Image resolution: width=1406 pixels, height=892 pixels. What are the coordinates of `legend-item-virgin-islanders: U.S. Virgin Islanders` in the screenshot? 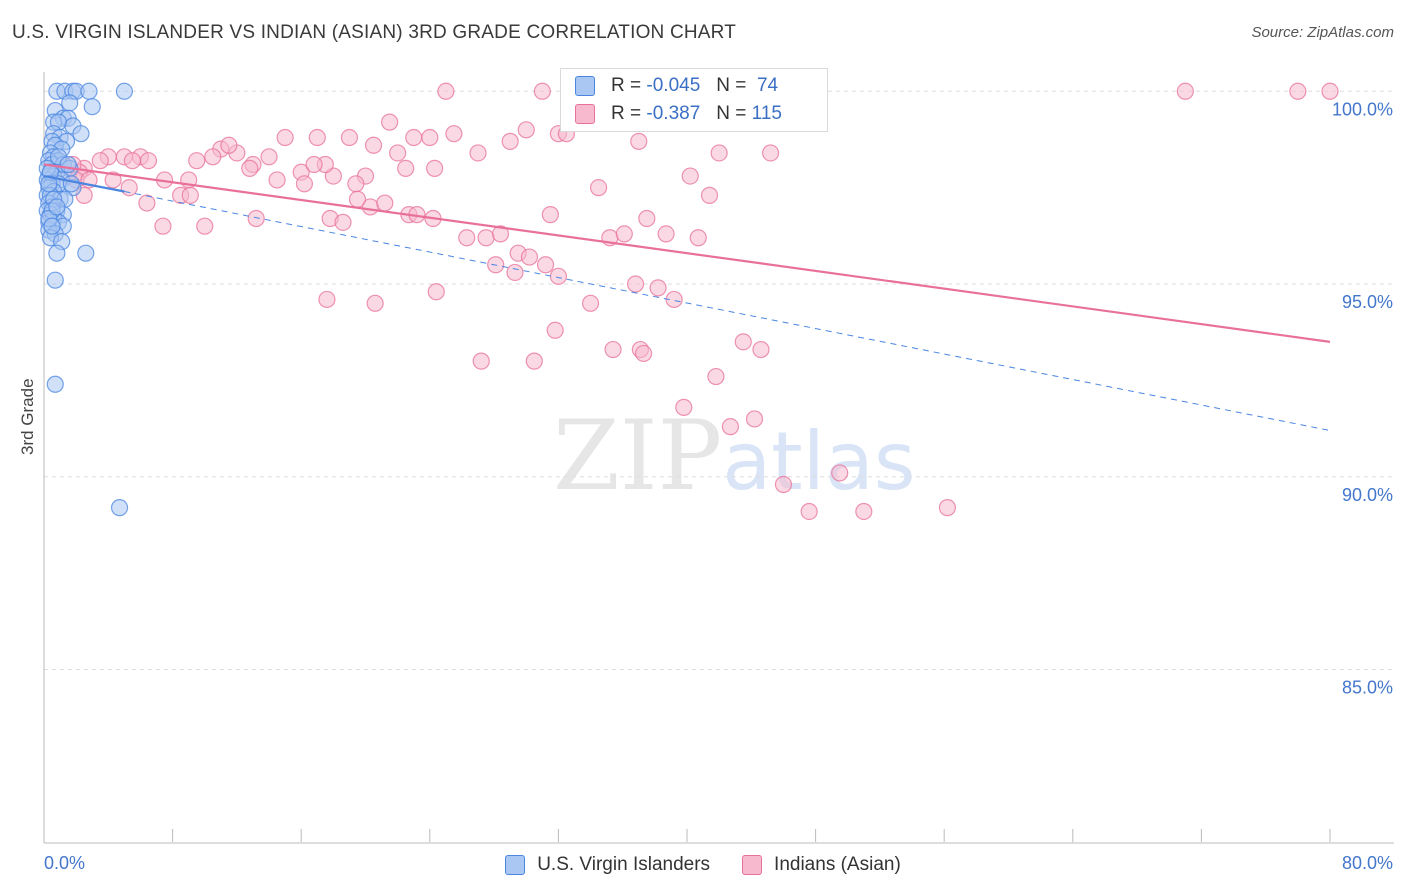 It's located at (607, 865).